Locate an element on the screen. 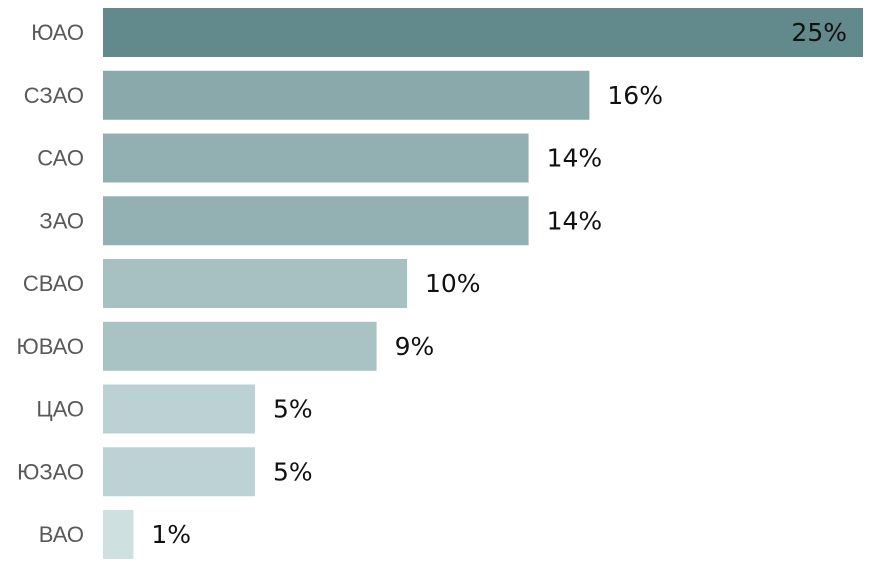 The image size is (869, 565). category-label: СЗАО is located at coordinates (54, 95).